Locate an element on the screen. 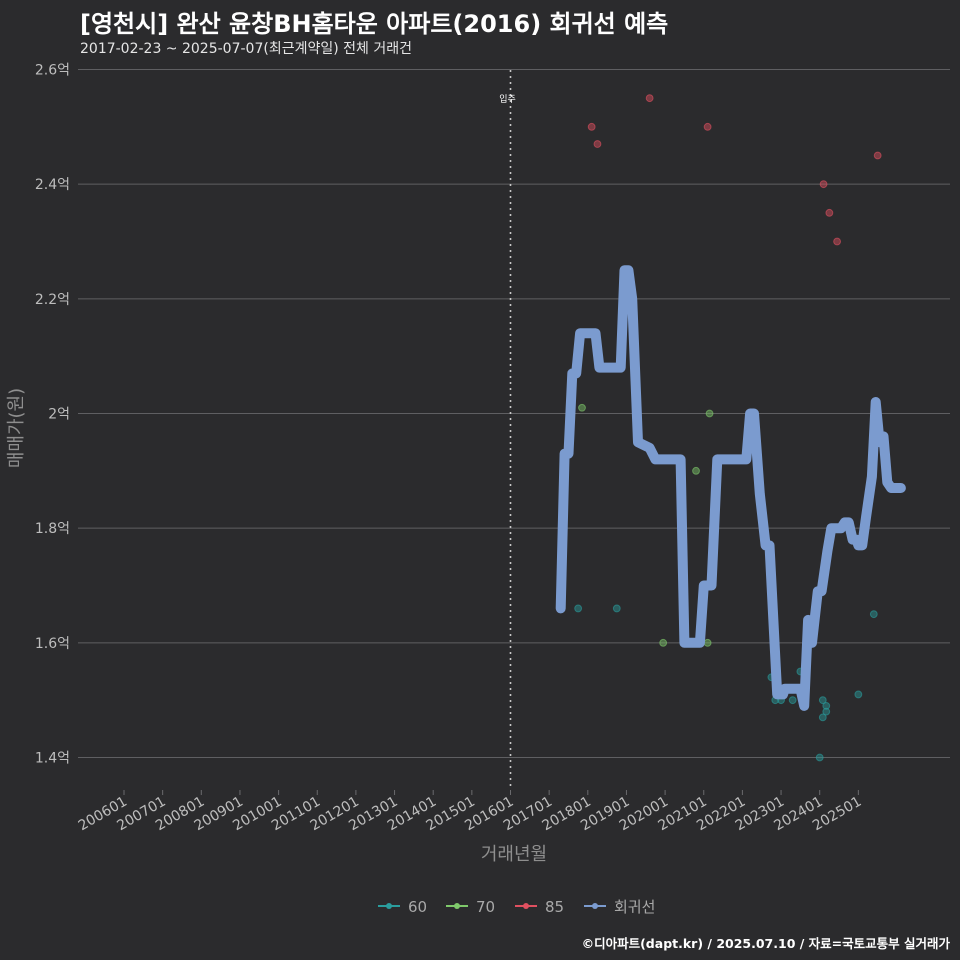 The width and height of the screenshot is (960, 960). y-tick-labels: 1.4억 1.6억 1.8억 2억 2.2억 2.4억 2.6억 is located at coordinates (52, 415).